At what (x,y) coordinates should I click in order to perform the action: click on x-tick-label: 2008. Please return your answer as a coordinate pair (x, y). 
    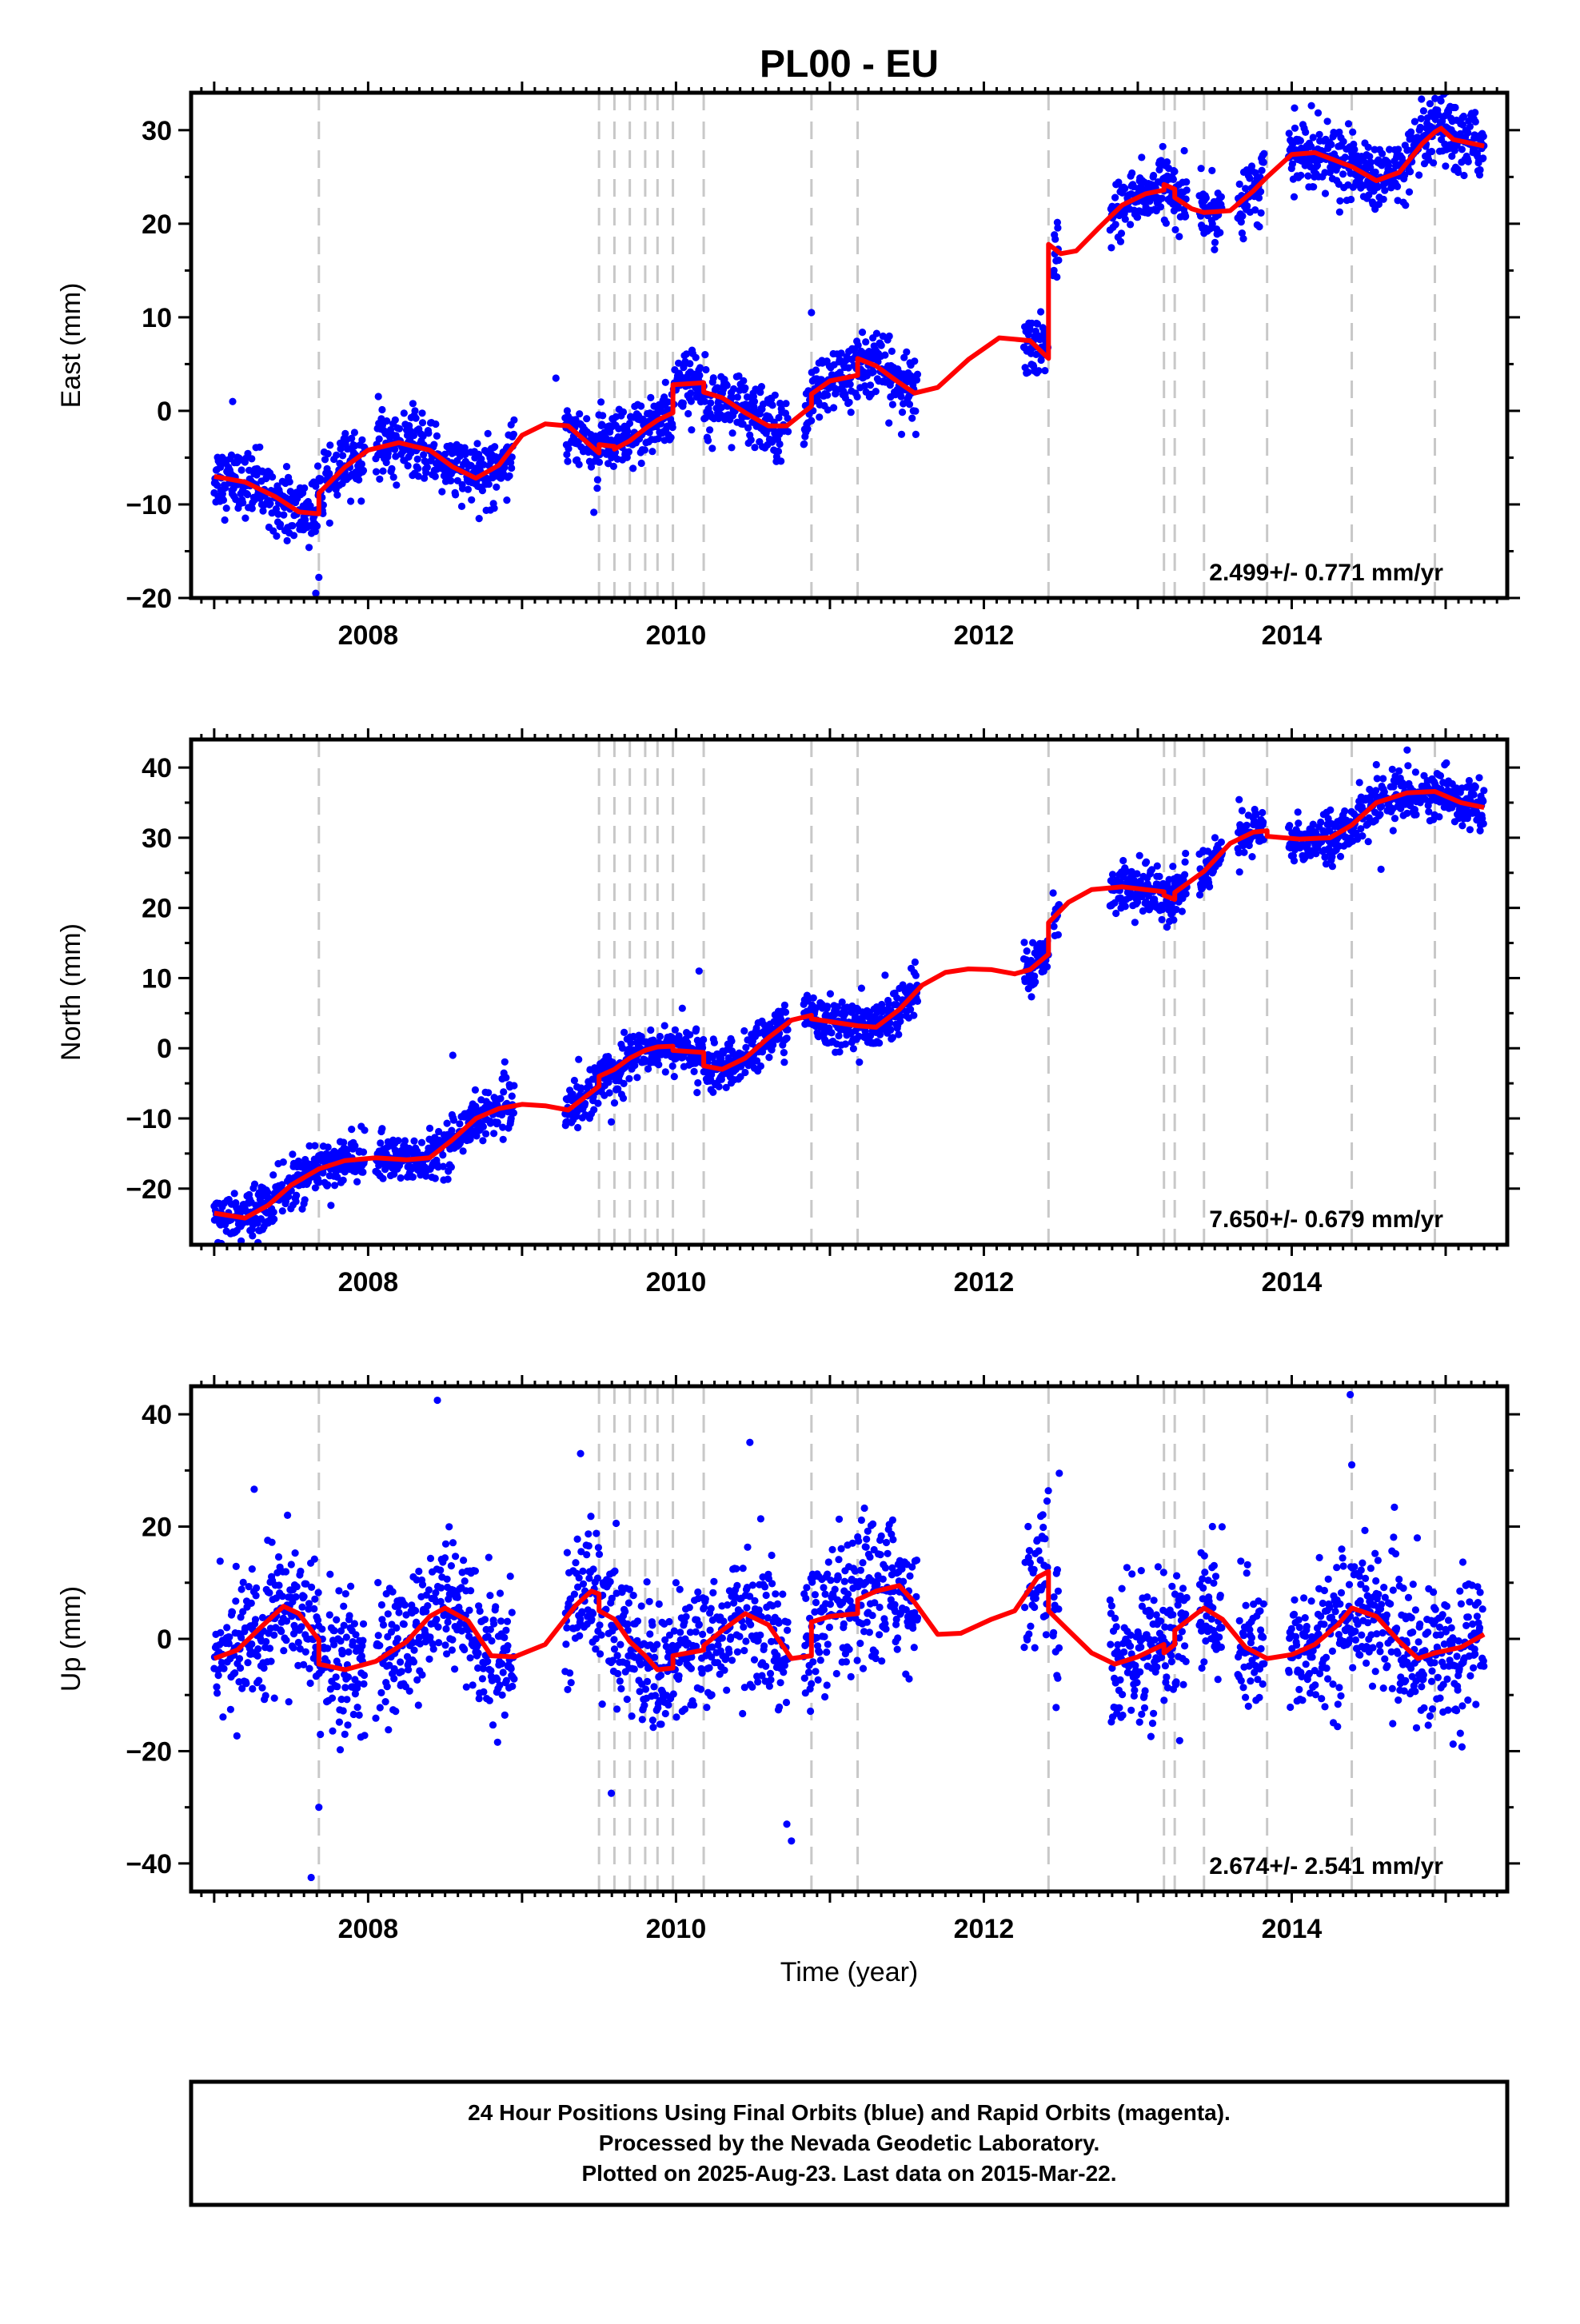
    Looking at the image, I should click on (368, 635).